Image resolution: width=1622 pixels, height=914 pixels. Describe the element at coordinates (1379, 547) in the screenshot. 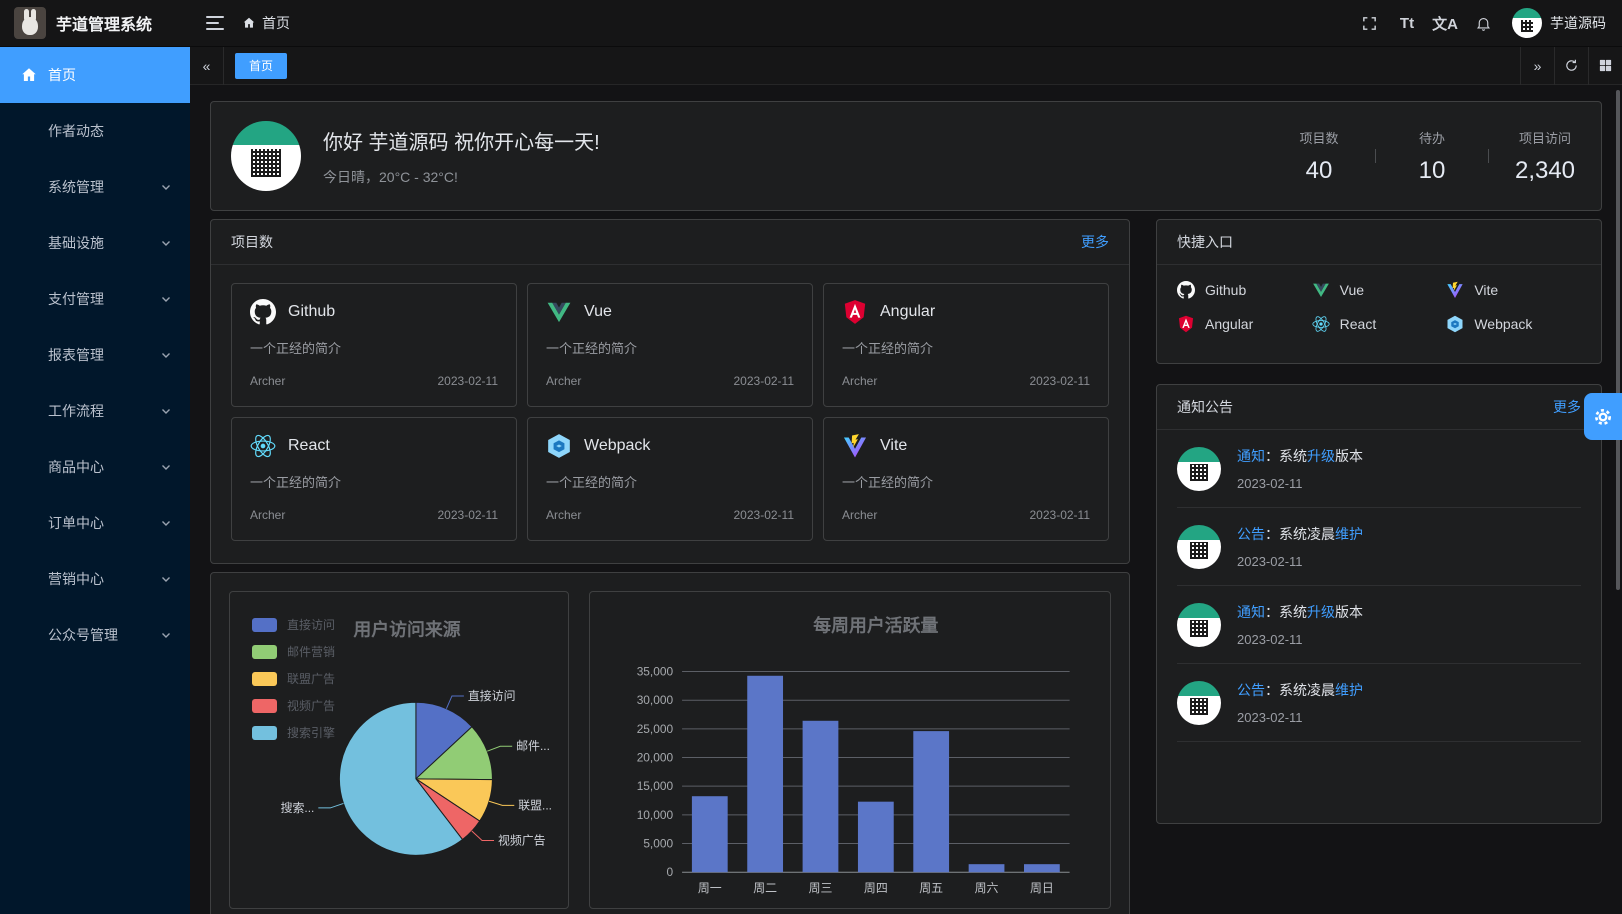

I see `notice-item-2: 公告：系统凌晨维护 2023-02-11` at that location.